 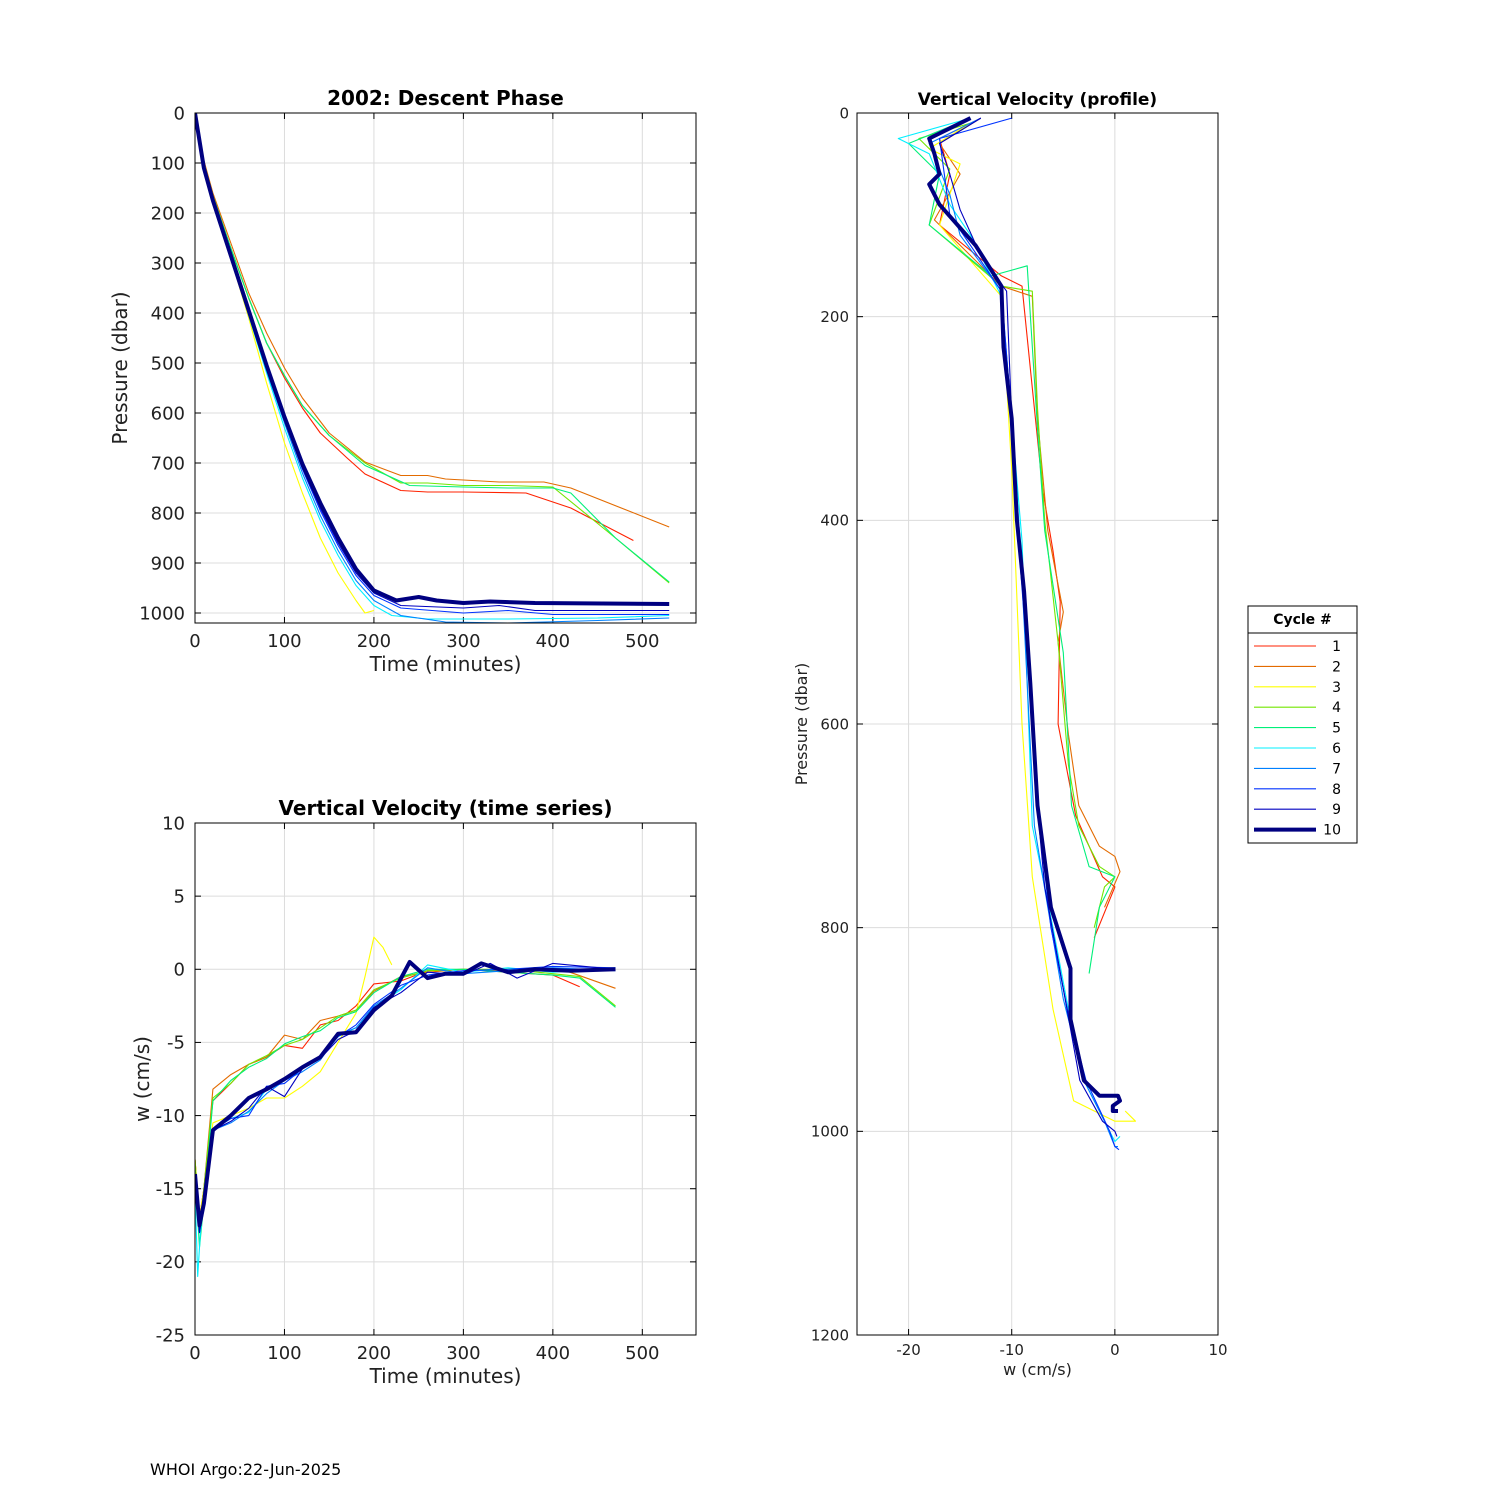 What do you see at coordinates (168, 163) in the screenshot?
I see `y-tick-label: 100` at bounding box center [168, 163].